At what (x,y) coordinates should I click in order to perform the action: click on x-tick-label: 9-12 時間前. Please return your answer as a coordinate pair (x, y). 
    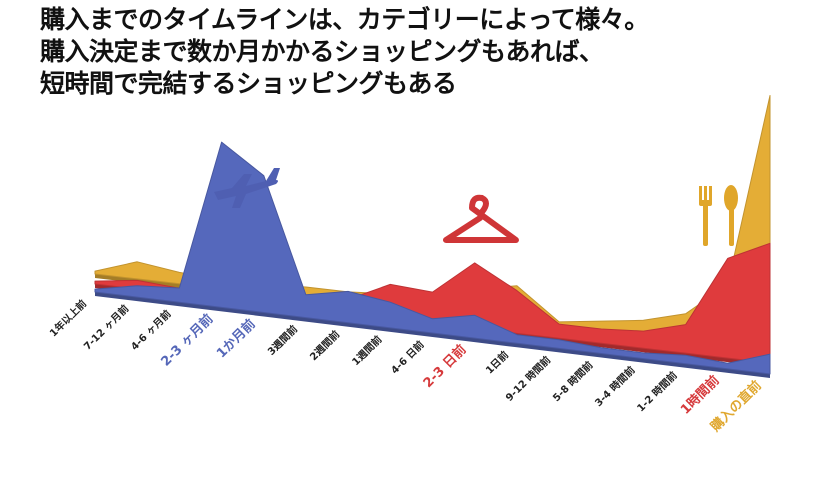
    Looking at the image, I should click on (528, 378).